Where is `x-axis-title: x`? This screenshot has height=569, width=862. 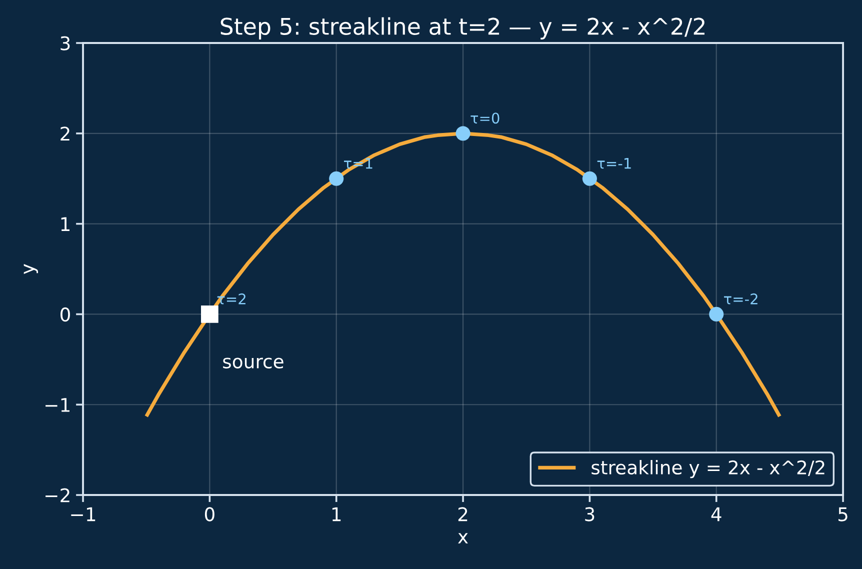
x-axis-title: x is located at coordinates (463, 538).